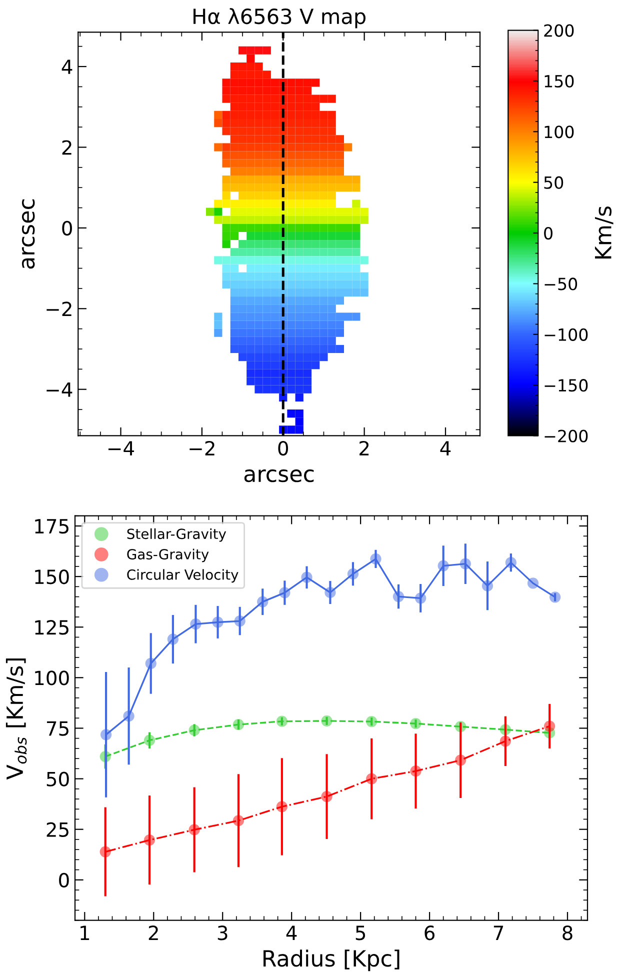  Describe the element at coordinates (332, 961) in the screenshot. I see `x-axis-title: Radius [Kpc]` at that location.